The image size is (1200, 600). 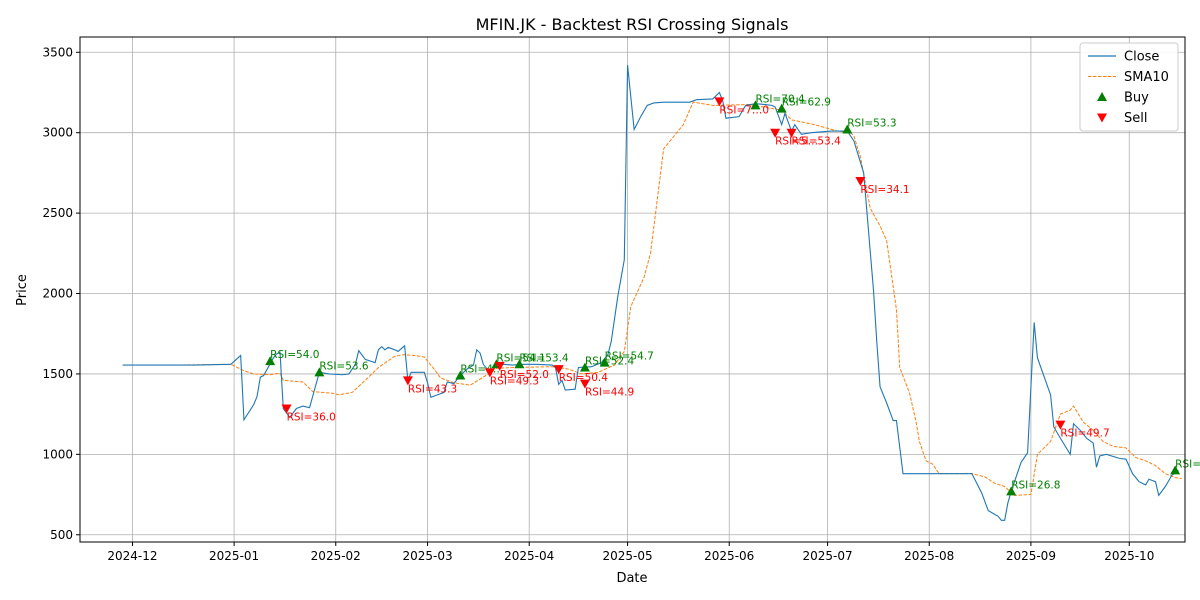 I want to click on buy-label: RSI=53.6, so click(x=344, y=366).